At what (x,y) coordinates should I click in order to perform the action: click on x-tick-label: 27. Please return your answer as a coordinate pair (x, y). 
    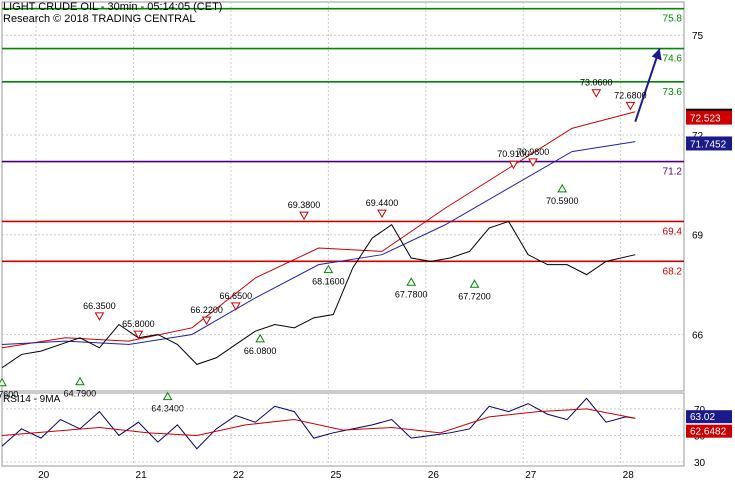
    Looking at the image, I should click on (531, 475).